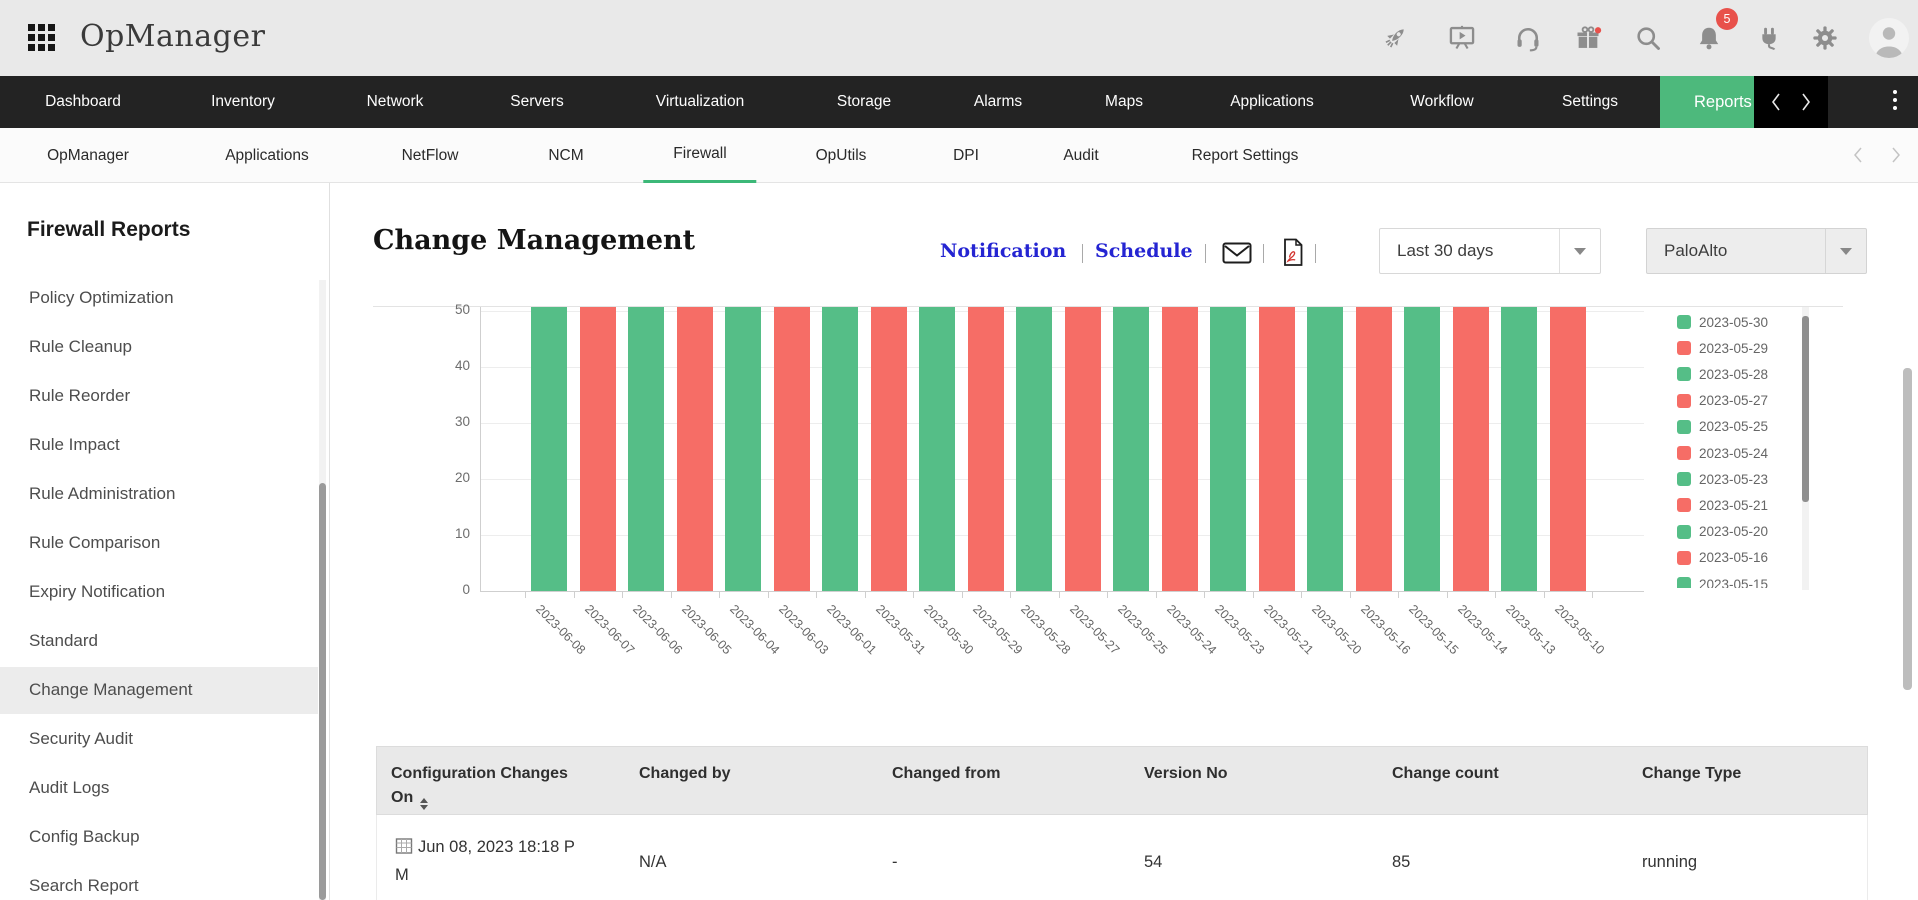  What do you see at coordinates (1716, 479) in the screenshot?
I see `legend-item-2023-05-23: 2023-05-23` at bounding box center [1716, 479].